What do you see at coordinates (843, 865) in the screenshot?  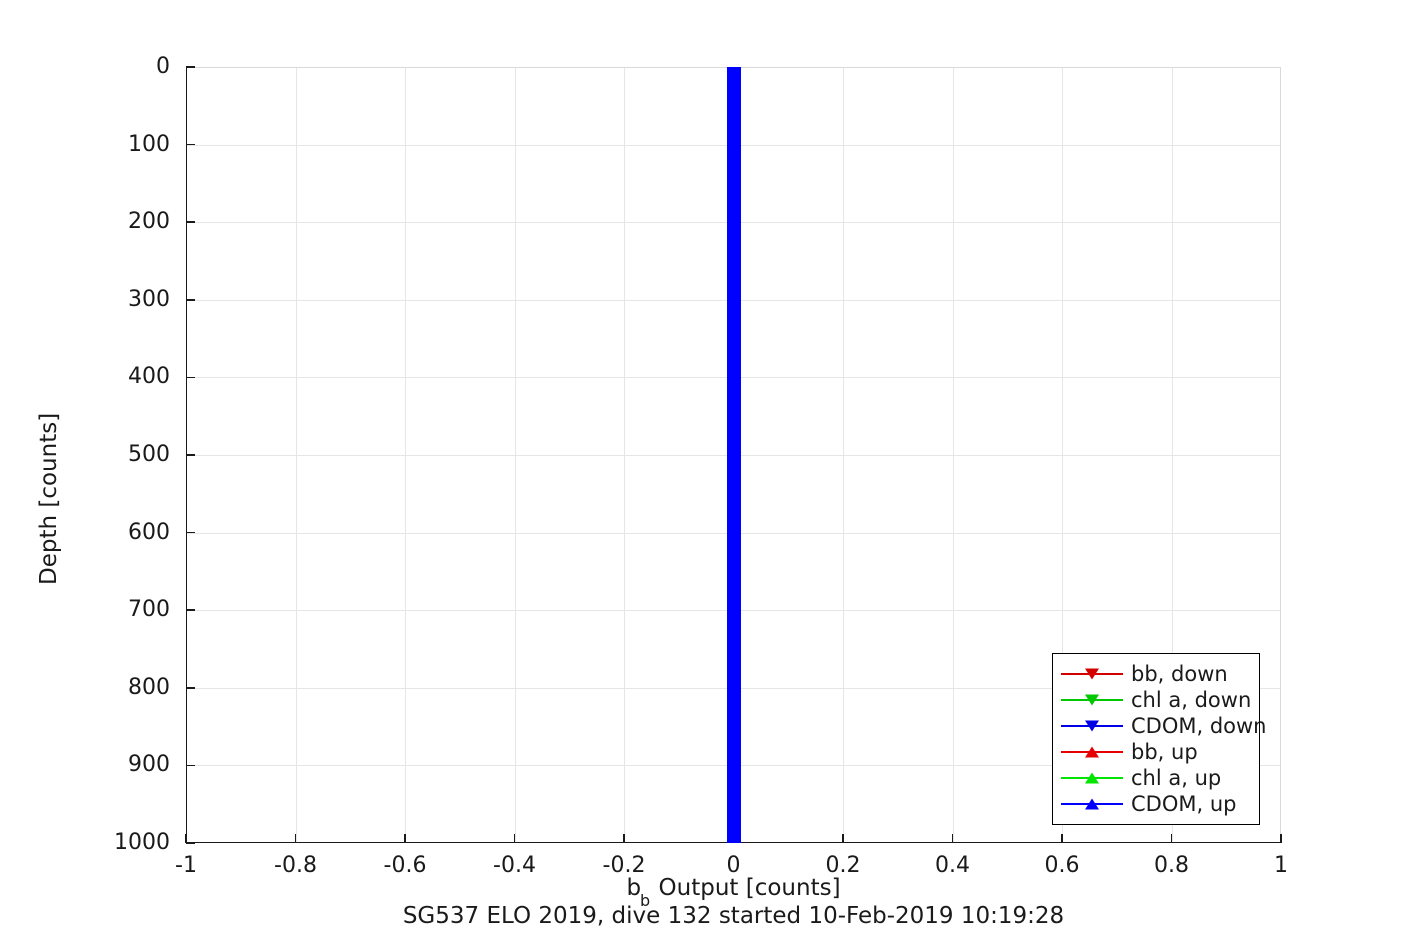 I see `x-axis-tick-label: 0.2` at bounding box center [843, 865].